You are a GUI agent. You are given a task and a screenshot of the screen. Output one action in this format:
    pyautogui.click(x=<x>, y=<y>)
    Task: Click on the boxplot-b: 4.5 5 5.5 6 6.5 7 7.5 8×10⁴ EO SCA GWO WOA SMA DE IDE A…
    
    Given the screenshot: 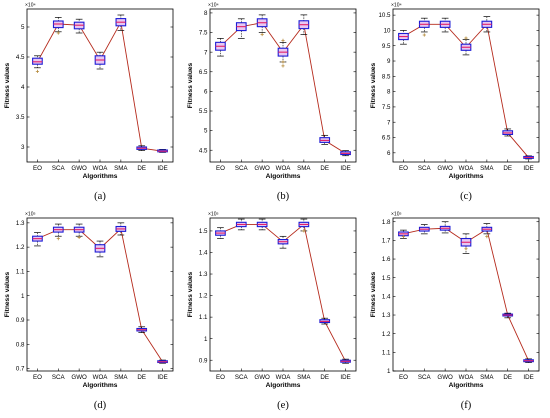 What is the action you would take?
    pyautogui.click(x=272, y=102)
    